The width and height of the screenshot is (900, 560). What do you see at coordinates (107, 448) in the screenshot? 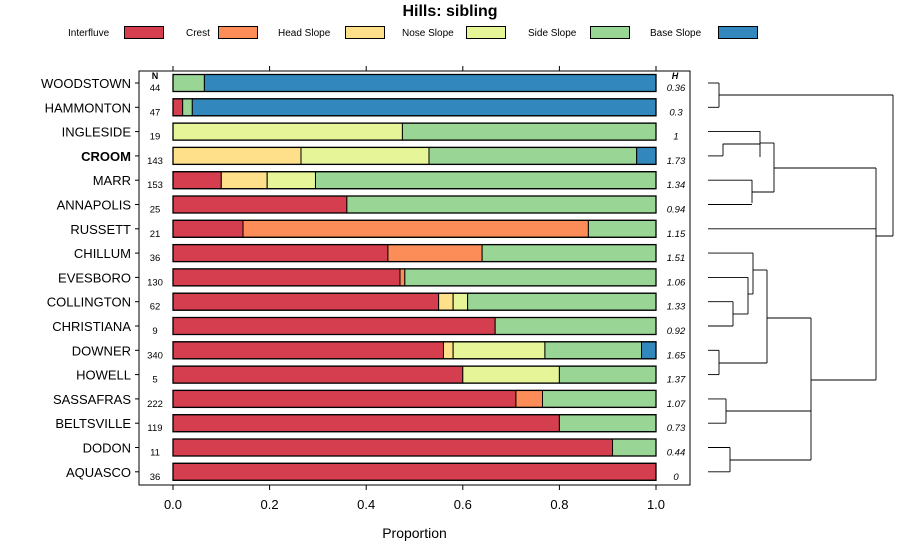
I see `y-tick-label: DODON` at bounding box center [107, 448].